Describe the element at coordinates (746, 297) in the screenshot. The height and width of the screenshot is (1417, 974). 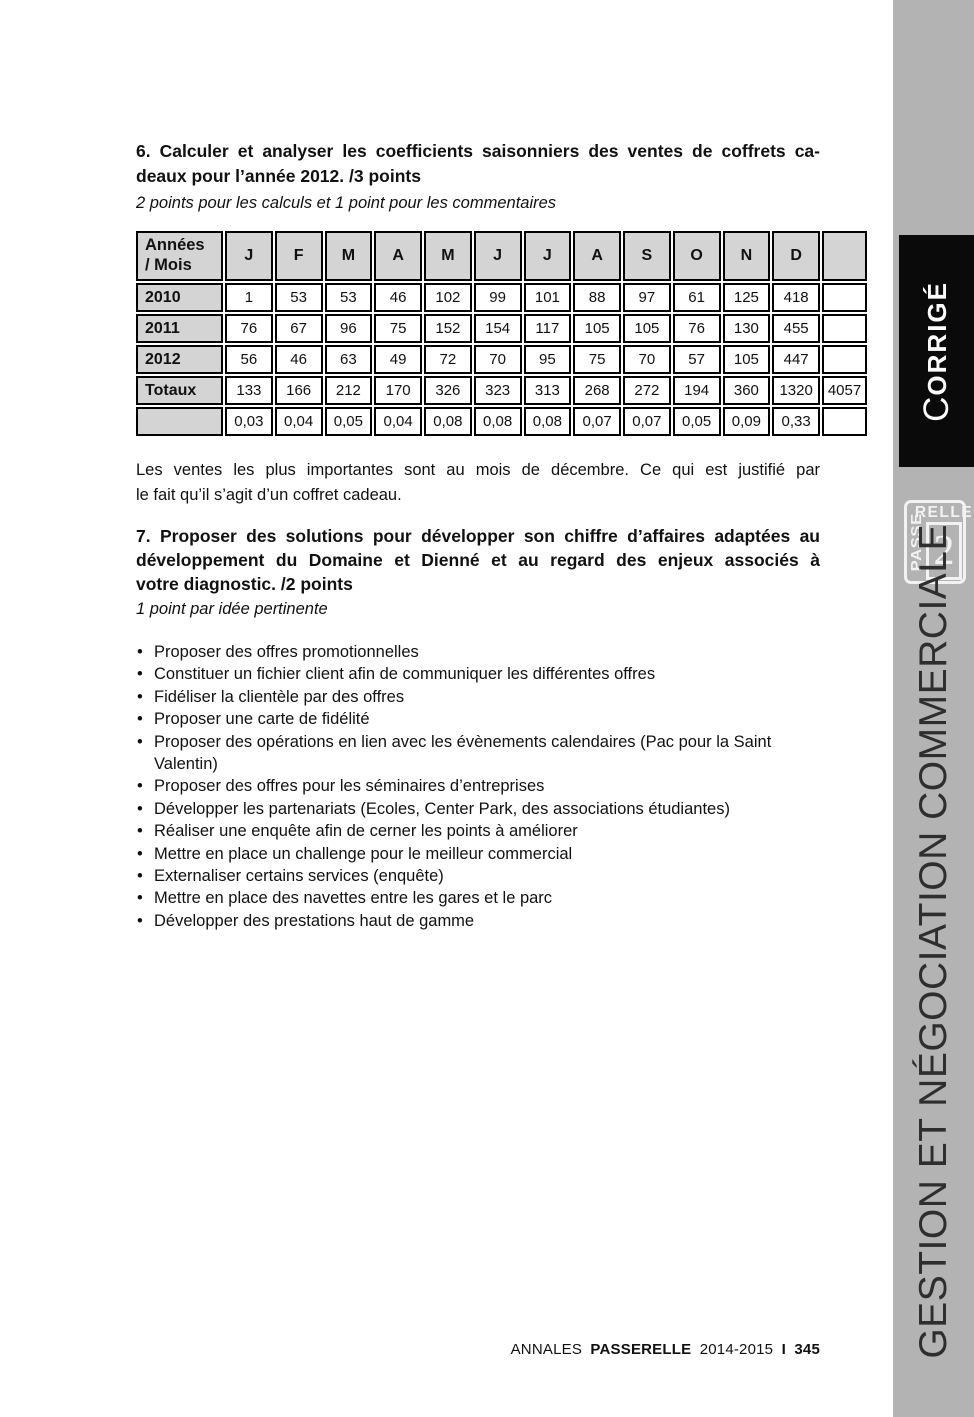
I see `table-value-cell: 125` at that location.